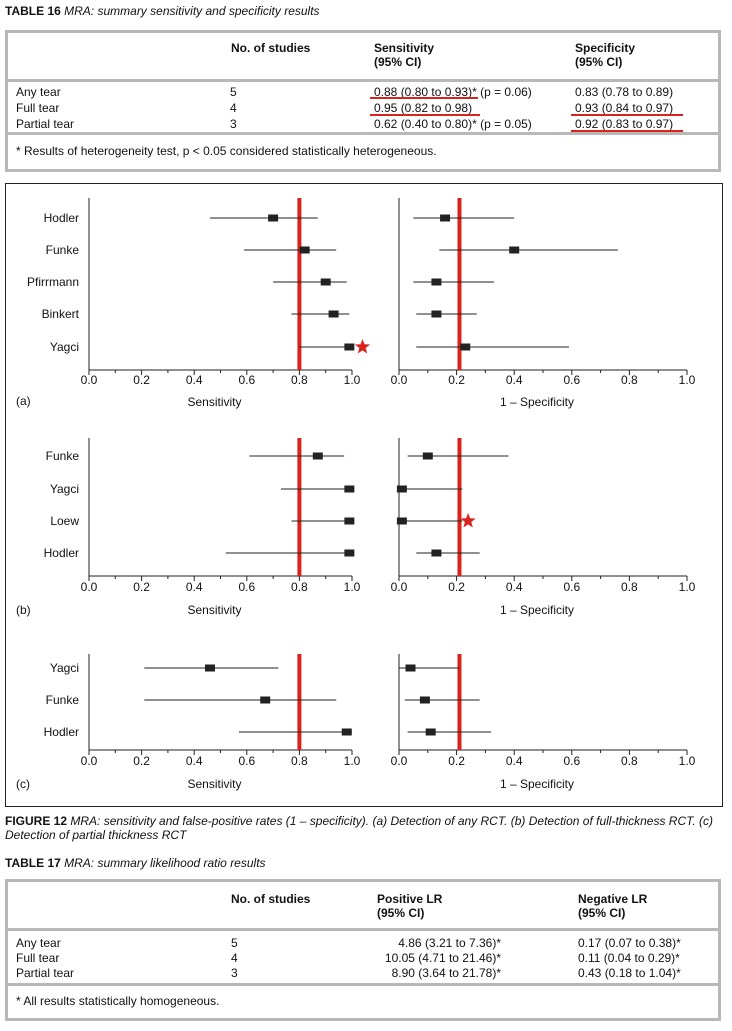  What do you see at coordinates (602, 913) in the screenshot?
I see `table17-header-negative-ci: (95% CI)` at bounding box center [602, 913].